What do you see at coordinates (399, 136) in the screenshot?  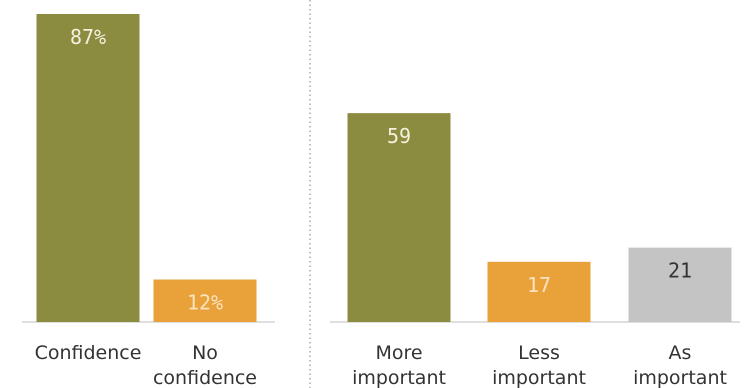 I see `data-label: 59` at bounding box center [399, 136].